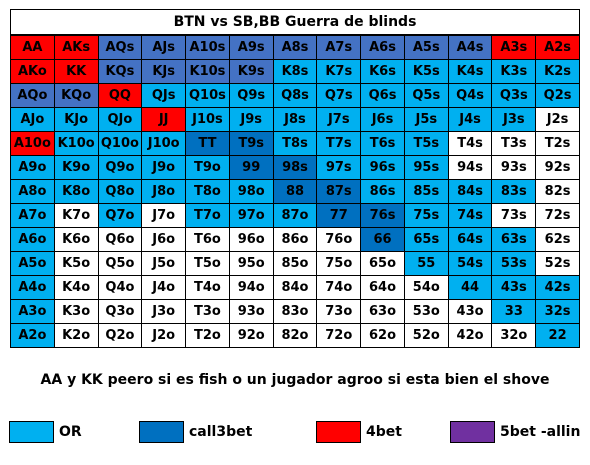 This screenshot has height=465, width=590. What do you see at coordinates (470, 168) in the screenshot?
I see `hand-cell: 94s` at bounding box center [470, 168].